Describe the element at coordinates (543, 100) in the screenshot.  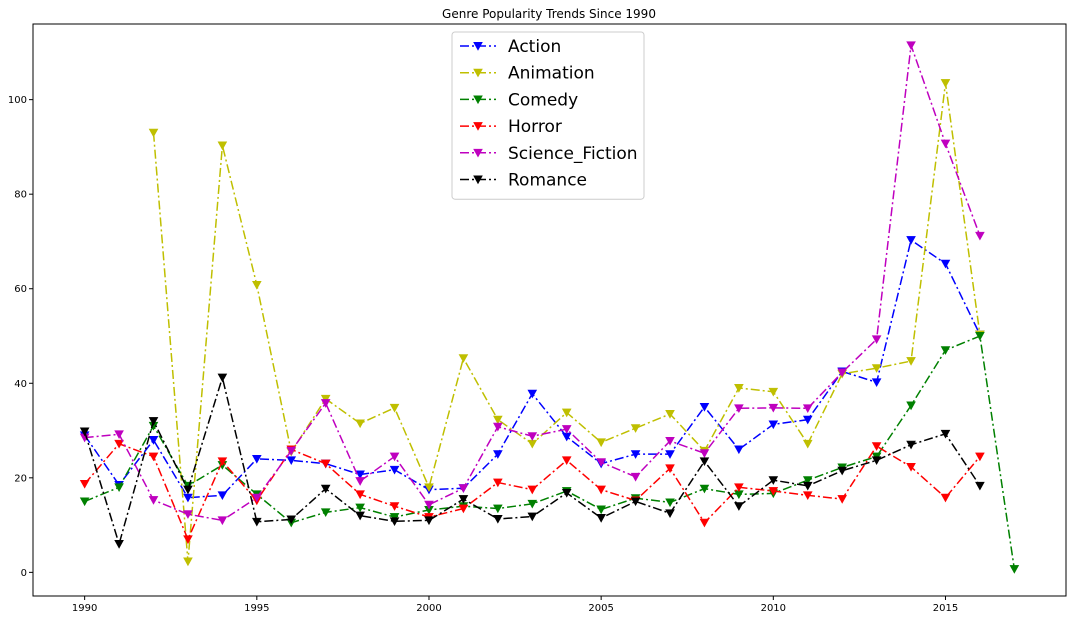
I see `legend-label: Comedy` at that location.